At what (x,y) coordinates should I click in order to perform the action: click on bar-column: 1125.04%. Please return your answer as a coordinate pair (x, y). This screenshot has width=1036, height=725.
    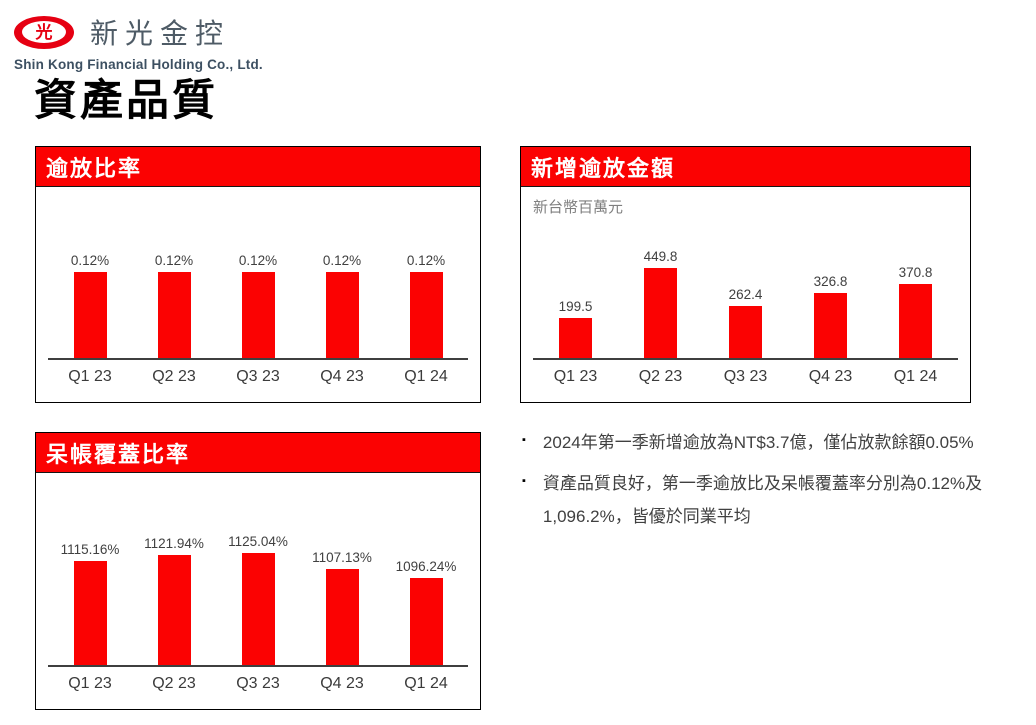
    Looking at the image, I should click on (258, 599).